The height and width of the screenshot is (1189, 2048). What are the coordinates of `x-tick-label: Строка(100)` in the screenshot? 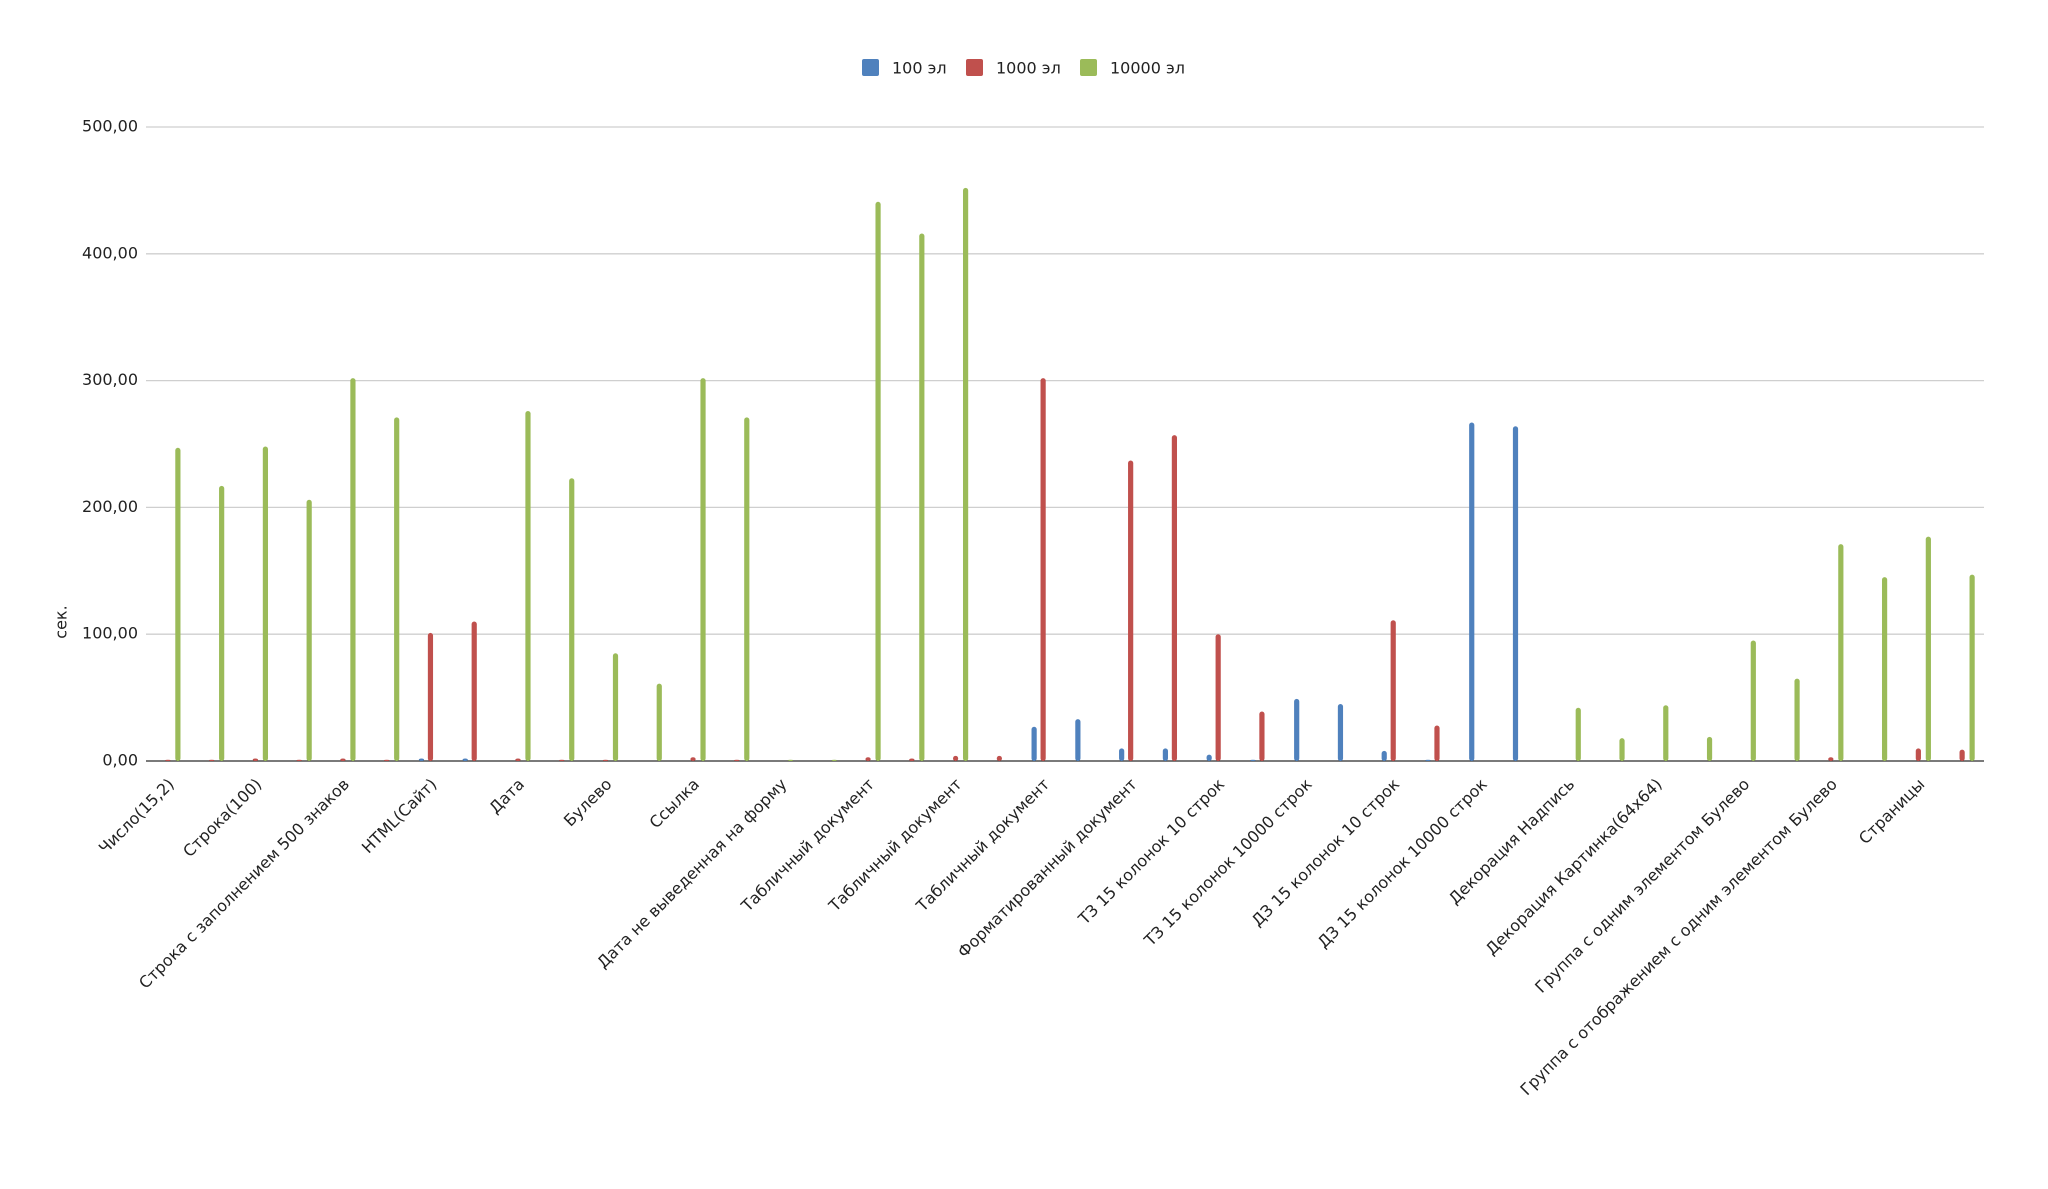 It's located at (222, 818).